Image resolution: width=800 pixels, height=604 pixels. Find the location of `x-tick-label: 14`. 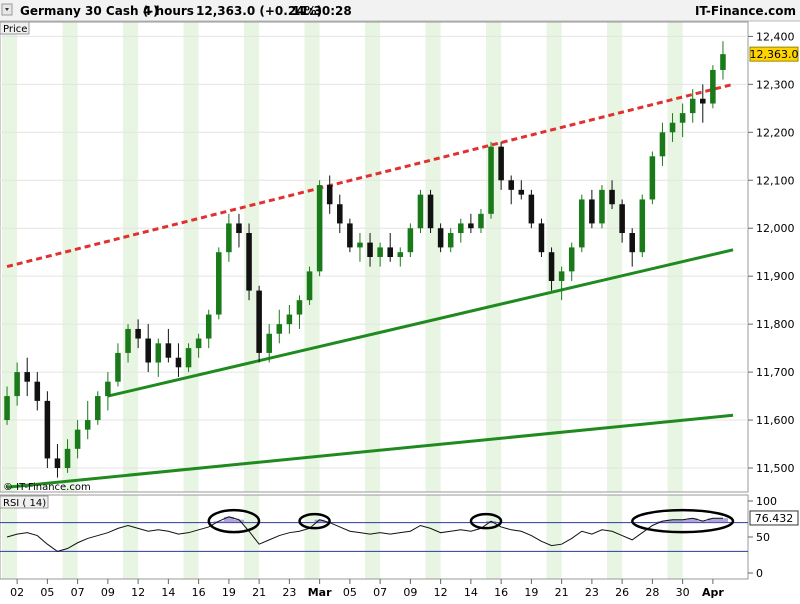

x-tick-label: 14 is located at coordinates (471, 592).